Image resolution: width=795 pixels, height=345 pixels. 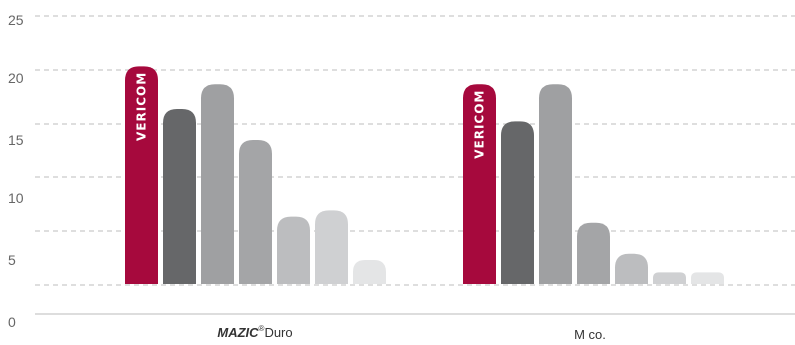 What do you see at coordinates (12, 322) in the screenshot?
I see `y-tick-label: 0` at bounding box center [12, 322].